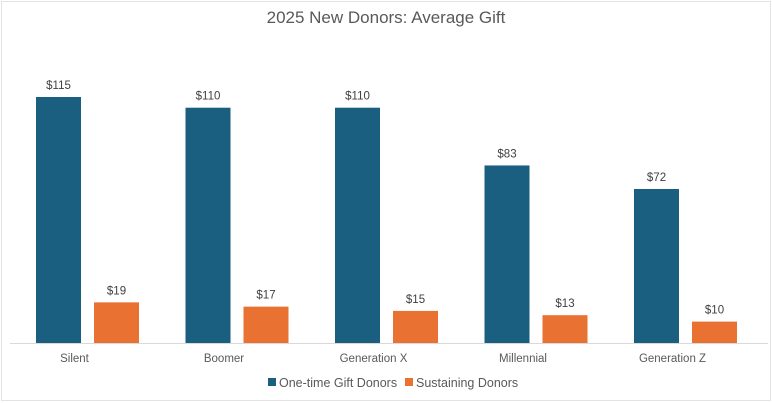 This screenshot has width=772, height=403. Describe the element at coordinates (265, 296) in the screenshot. I see `data-label: $17` at that location.